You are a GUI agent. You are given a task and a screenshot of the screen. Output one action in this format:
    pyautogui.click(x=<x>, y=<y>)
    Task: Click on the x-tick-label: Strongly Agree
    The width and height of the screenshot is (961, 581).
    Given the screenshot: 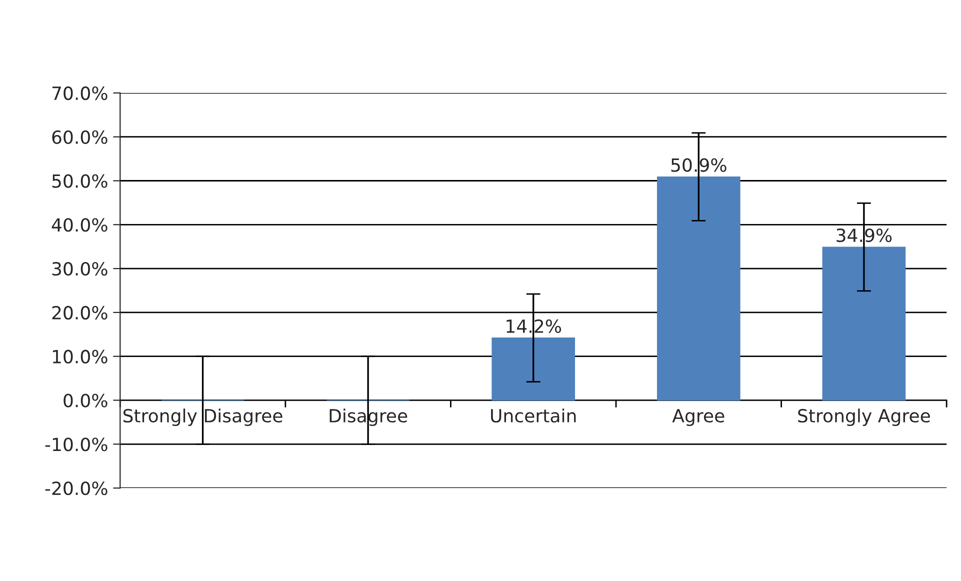 What is the action you would take?
    pyautogui.click(x=864, y=417)
    